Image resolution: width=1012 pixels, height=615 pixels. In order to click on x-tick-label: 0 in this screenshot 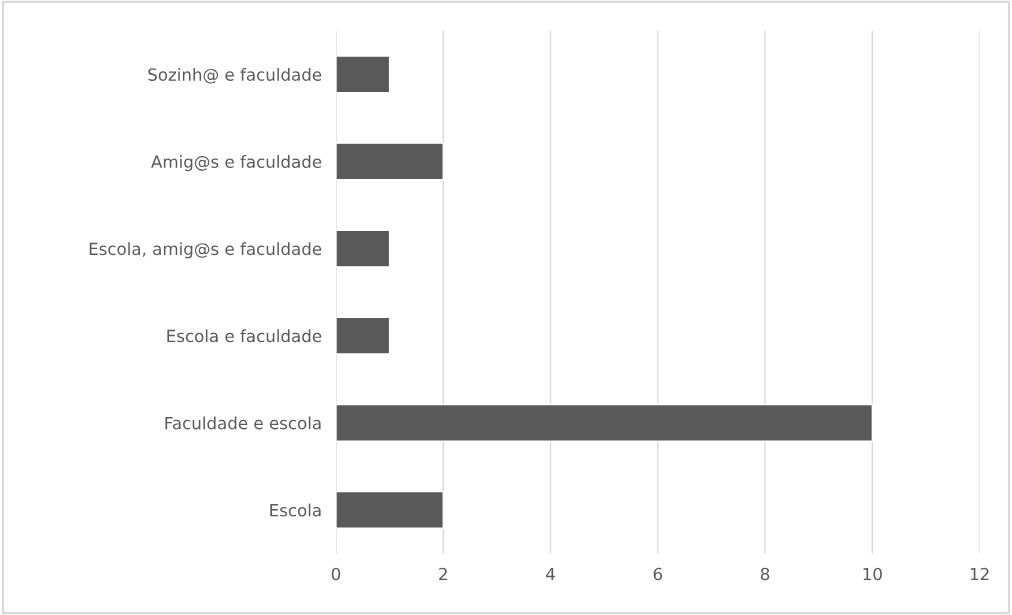, I will do `click(336, 574)`.